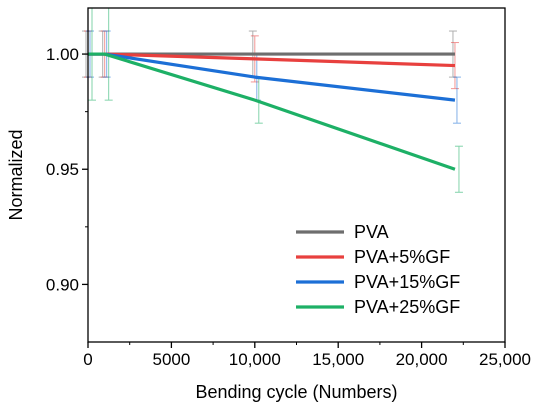 The height and width of the screenshot is (412, 550). What do you see at coordinates (62, 54) in the screenshot?
I see `y-tick-label: 1.00` at bounding box center [62, 54].